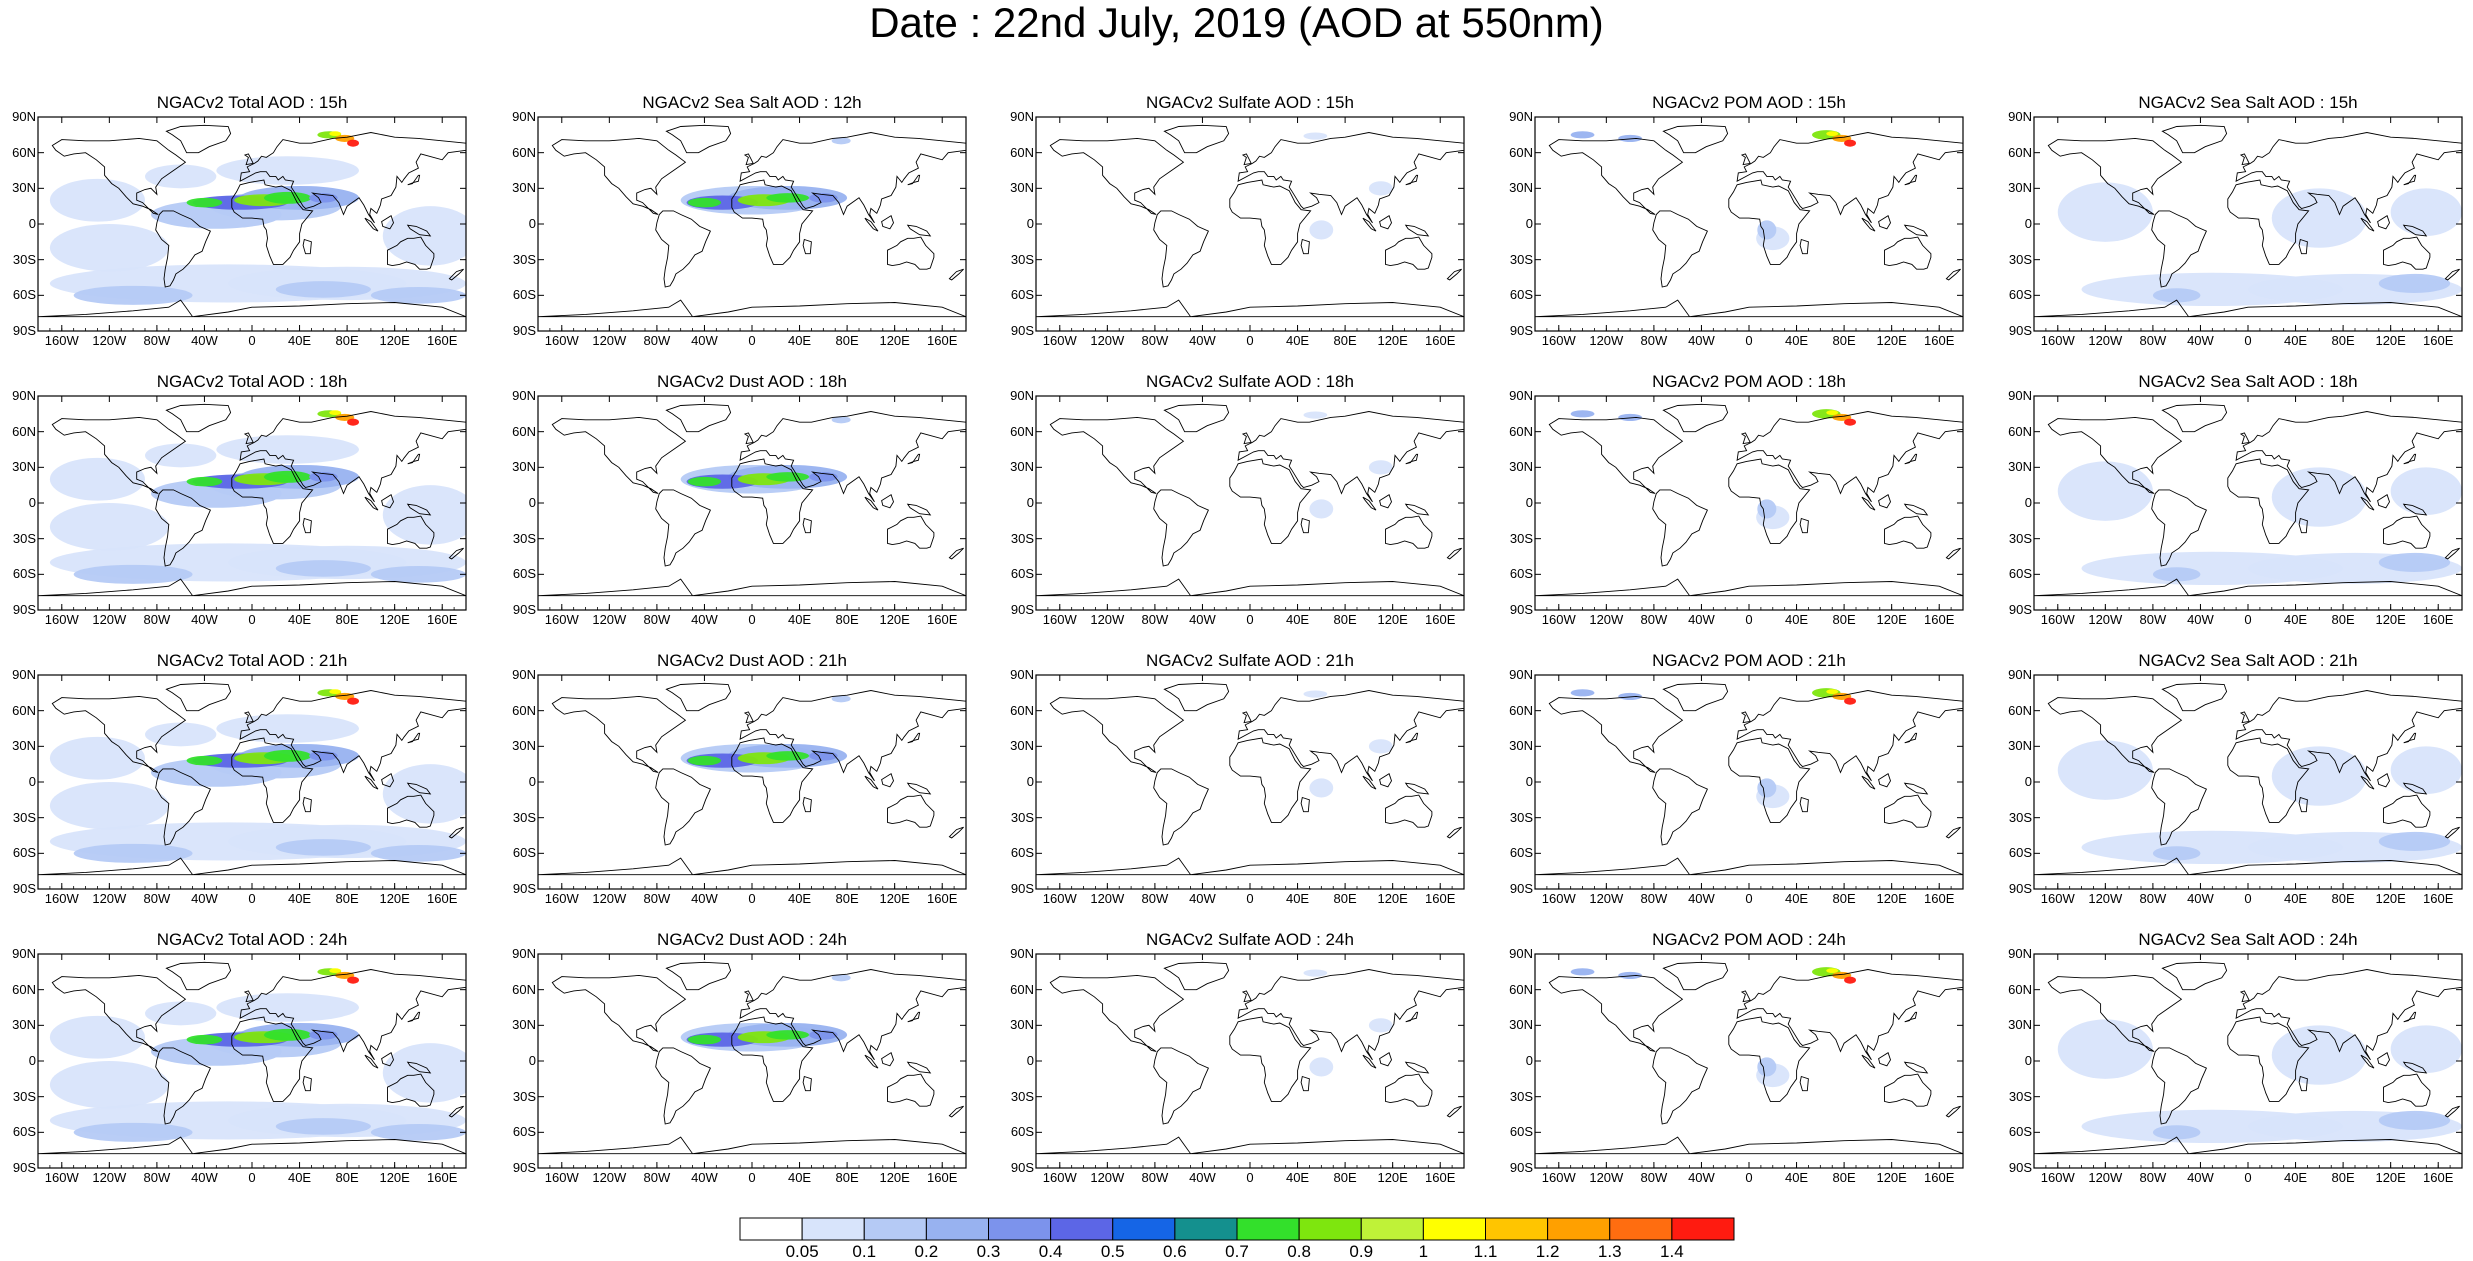 This screenshot has width=2473, height=1261. What do you see at coordinates (1547, 1251) in the screenshot?
I see `colorbar-label: 1.2` at bounding box center [1547, 1251].